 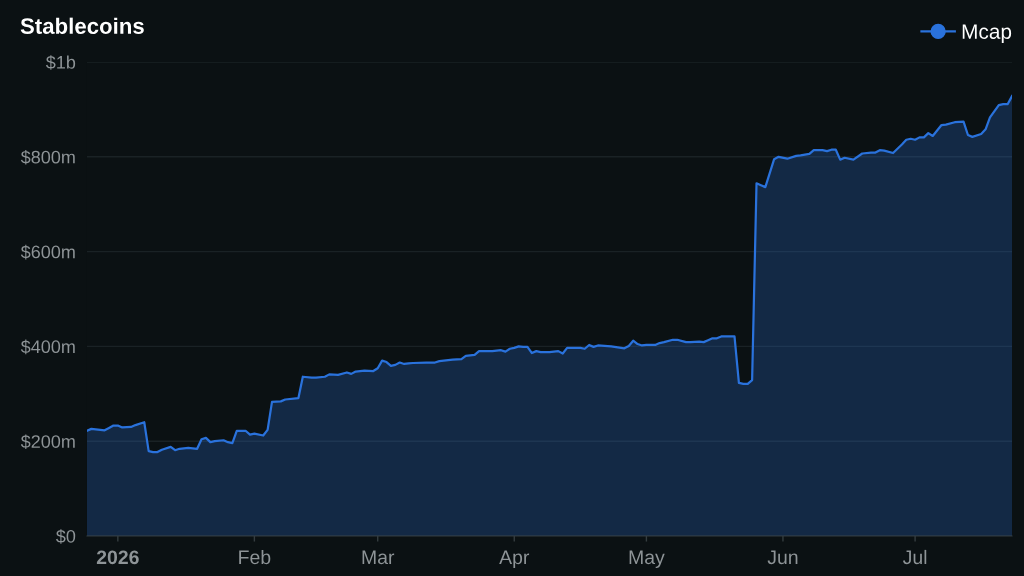 I want to click on chart-title: Stablecoins, so click(x=82, y=25).